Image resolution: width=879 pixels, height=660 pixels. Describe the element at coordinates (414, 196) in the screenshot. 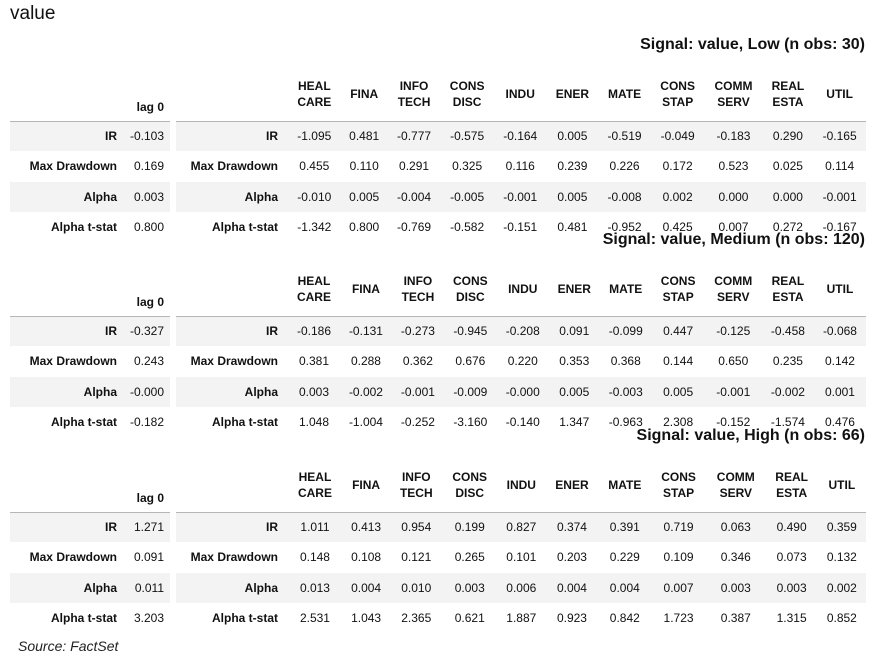

I see `sector-value: -0.004` at that location.